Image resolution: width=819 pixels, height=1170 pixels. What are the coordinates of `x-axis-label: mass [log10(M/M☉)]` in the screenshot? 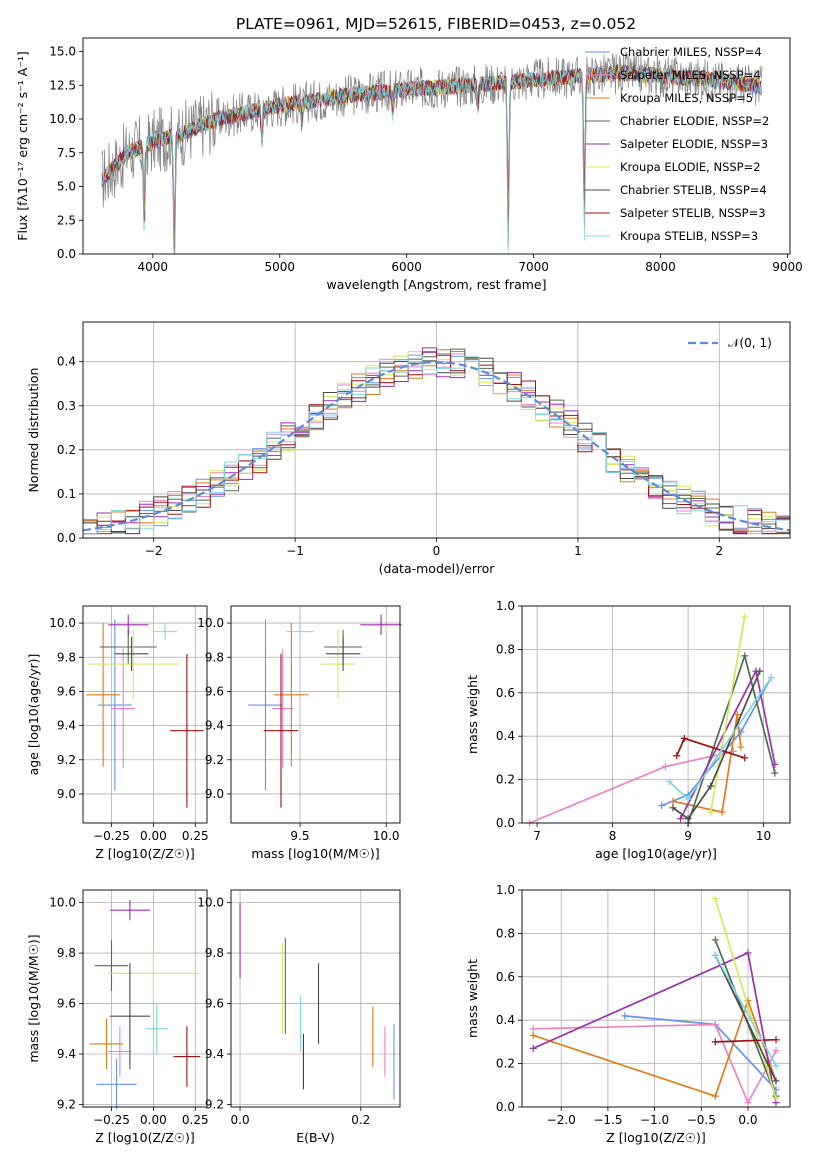 It's located at (315, 853).